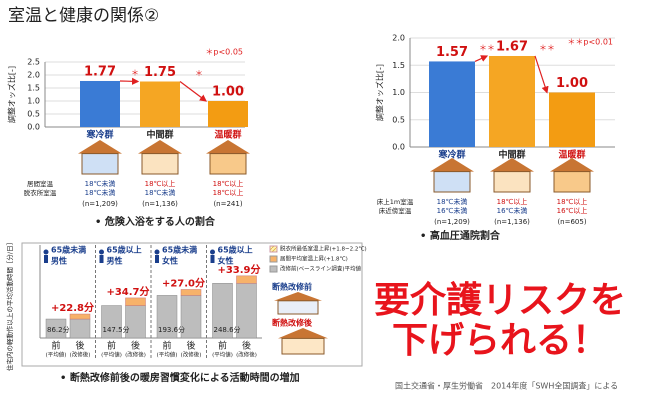 This screenshot has width=650, height=400. Describe the element at coordinates (183, 282) in the screenshot. I see `increase-label: +27.0分` at that location.